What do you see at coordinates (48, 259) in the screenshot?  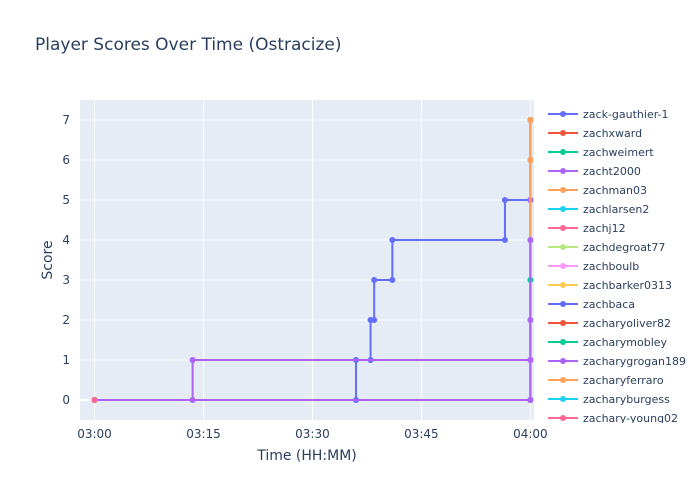 I see `y-axis-title: Score` at bounding box center [48, 259].